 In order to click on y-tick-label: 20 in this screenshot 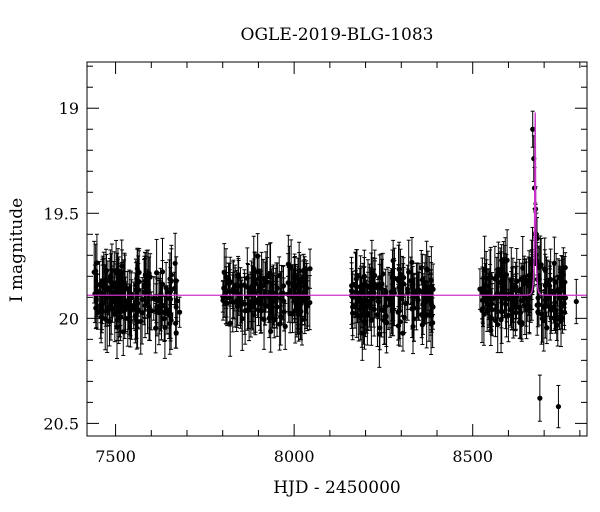, I will do `click(69, 318)`.